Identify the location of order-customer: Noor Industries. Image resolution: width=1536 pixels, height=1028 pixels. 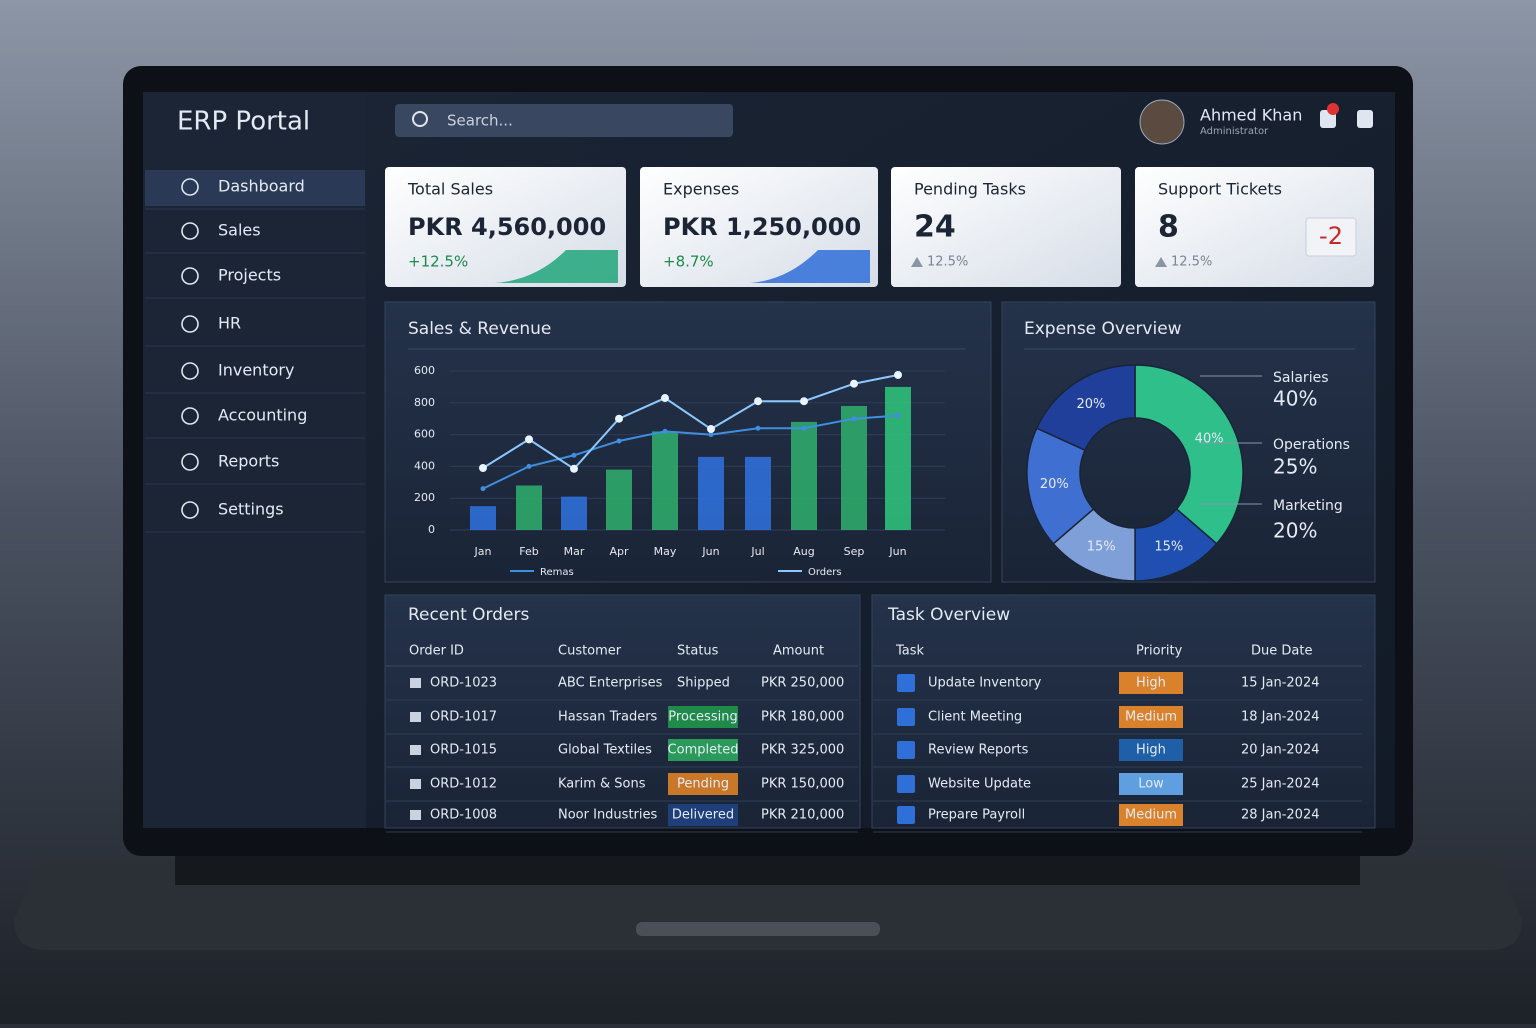
(607, 815).